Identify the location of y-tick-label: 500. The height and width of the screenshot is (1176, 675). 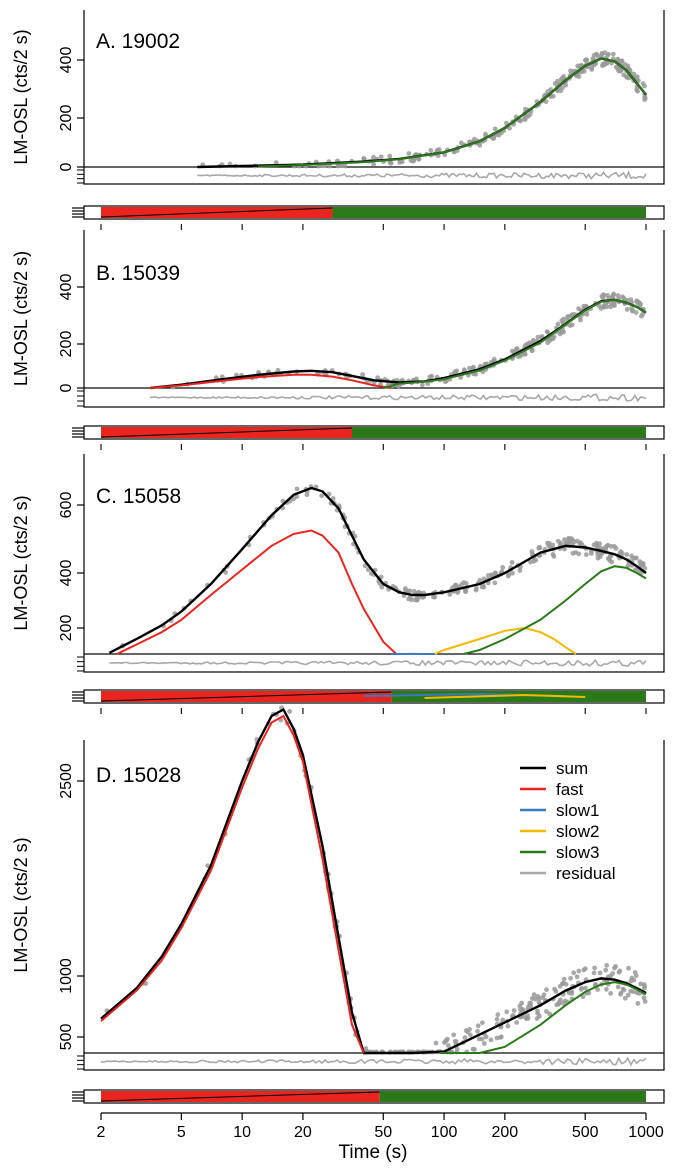
(66, 1037).